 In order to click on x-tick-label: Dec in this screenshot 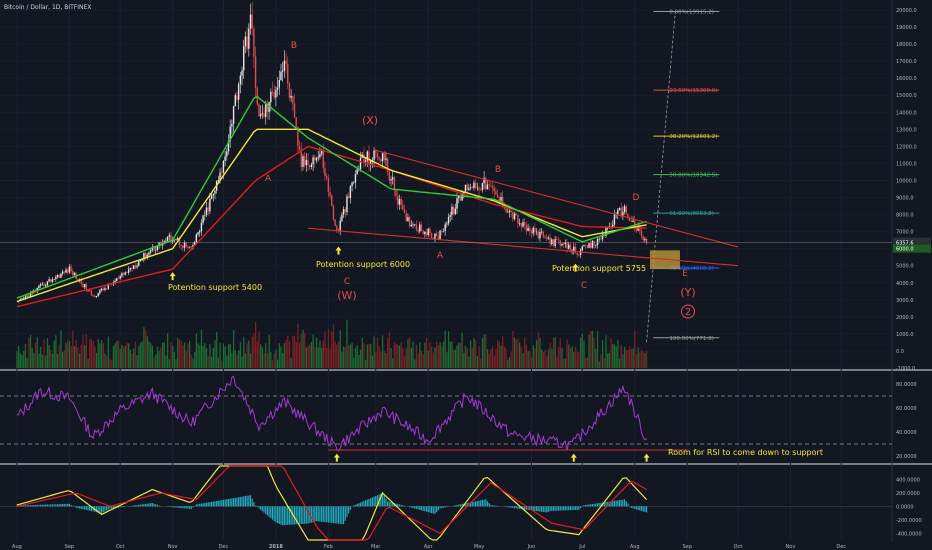, I will do `click(224, 547)`.